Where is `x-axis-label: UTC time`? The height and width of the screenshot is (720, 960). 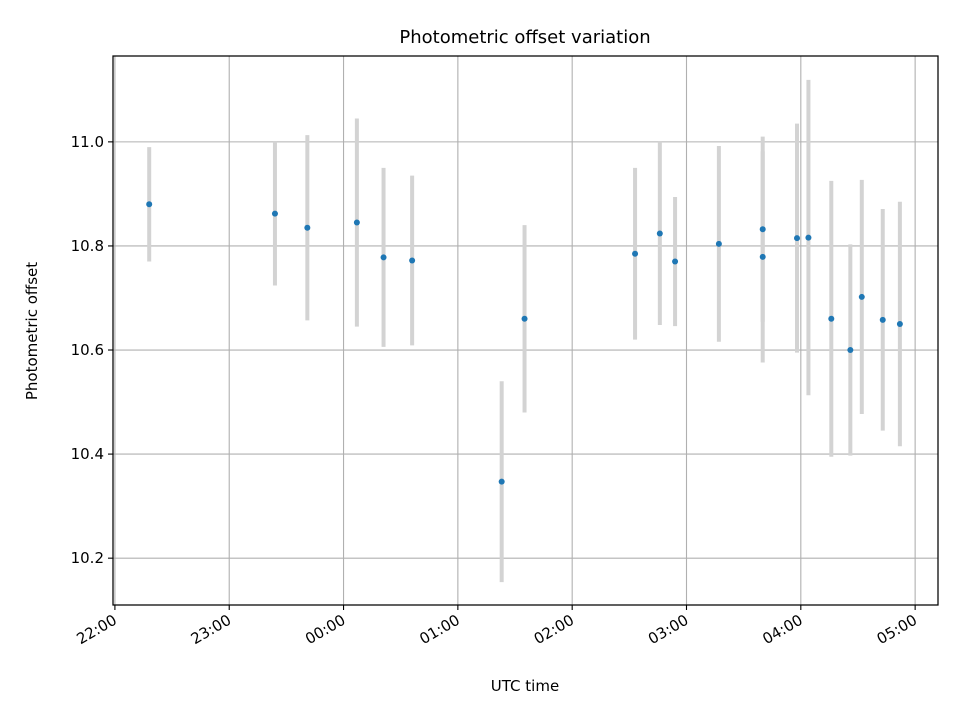
x-axis-label: UTC time is located at coordinates (525, 686).